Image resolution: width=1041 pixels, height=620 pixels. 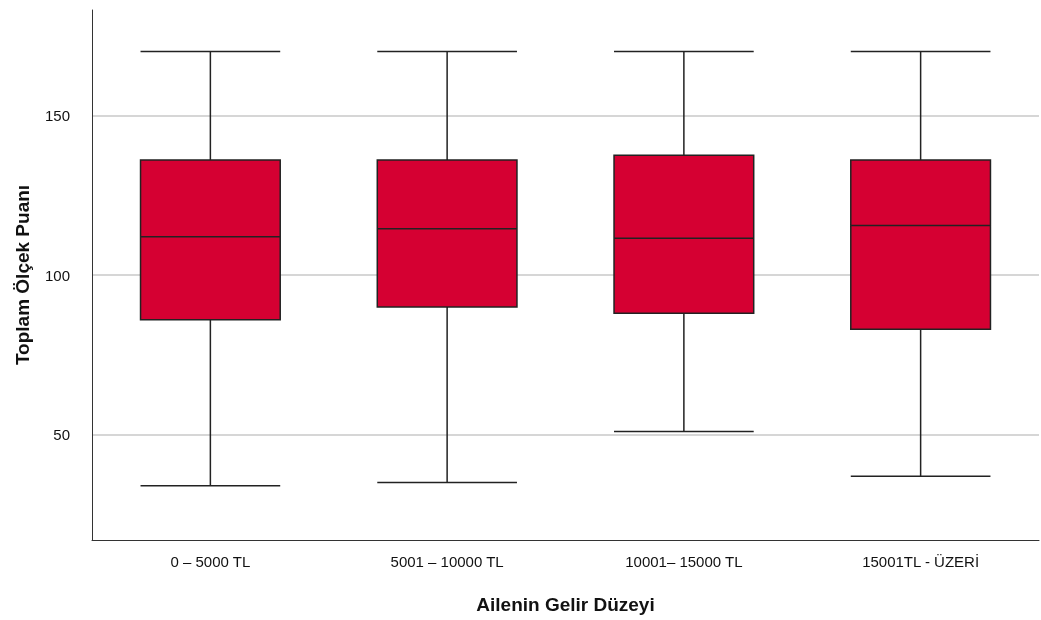 What do you see at coordinates (447, 561) in the screenshot?
I see `x-tick-label: 5001 – 10000 TL` at bounding box center [447, 561].